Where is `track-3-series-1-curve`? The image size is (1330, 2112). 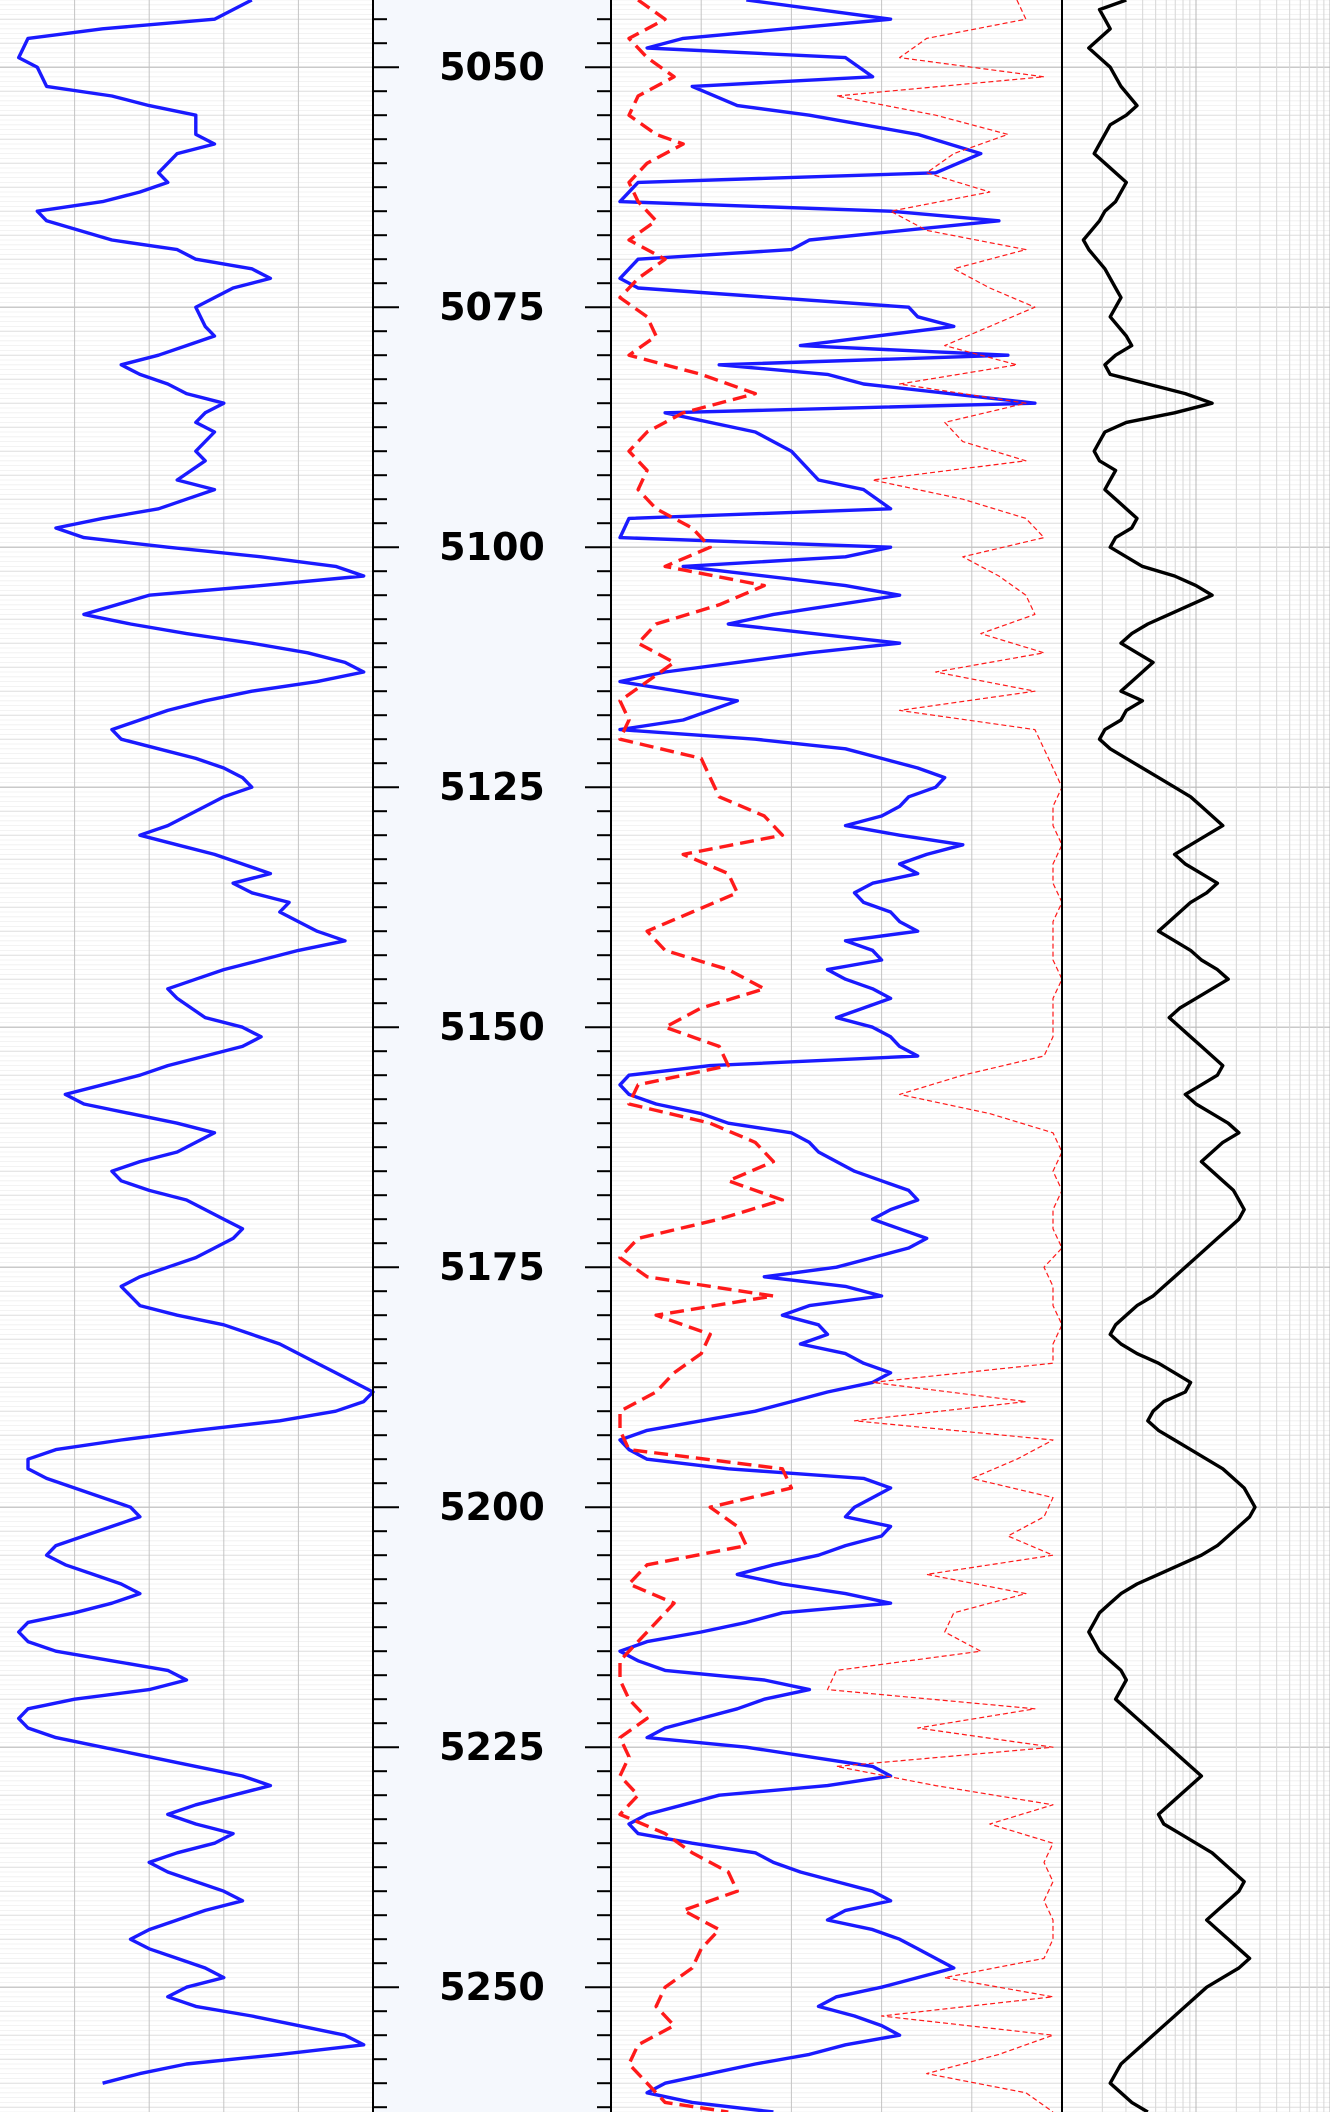
track-3-series-1-curve is located at coordinates (1169, 1056).